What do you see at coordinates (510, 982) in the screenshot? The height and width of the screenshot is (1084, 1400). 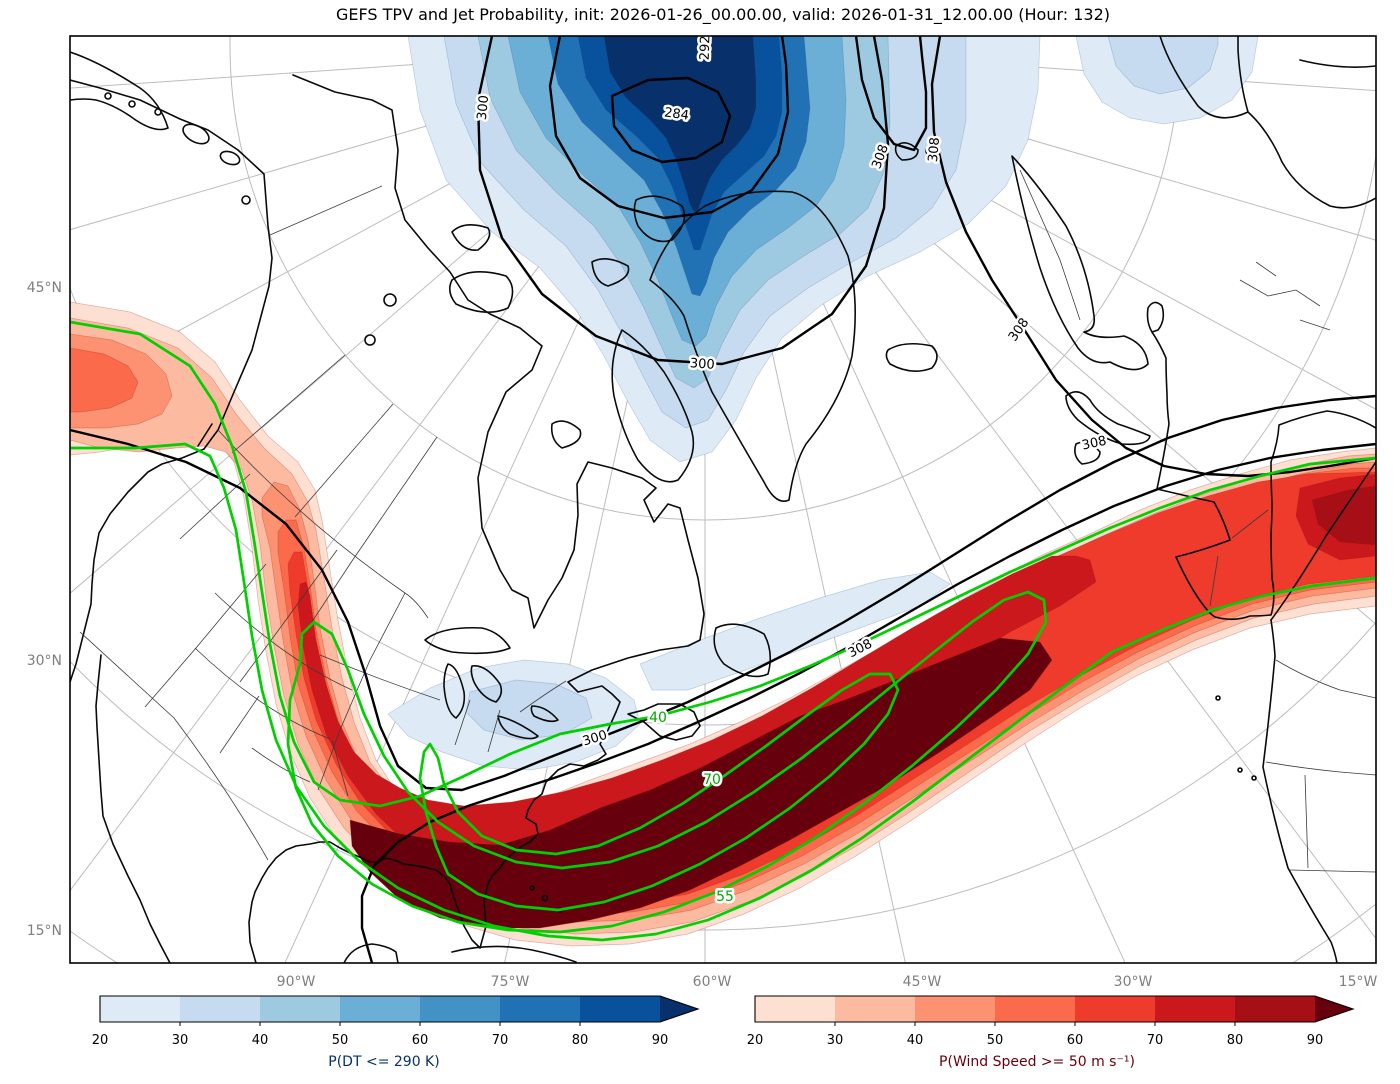 I see `lon-tick: 75°W` at bounding box center [510, 982].